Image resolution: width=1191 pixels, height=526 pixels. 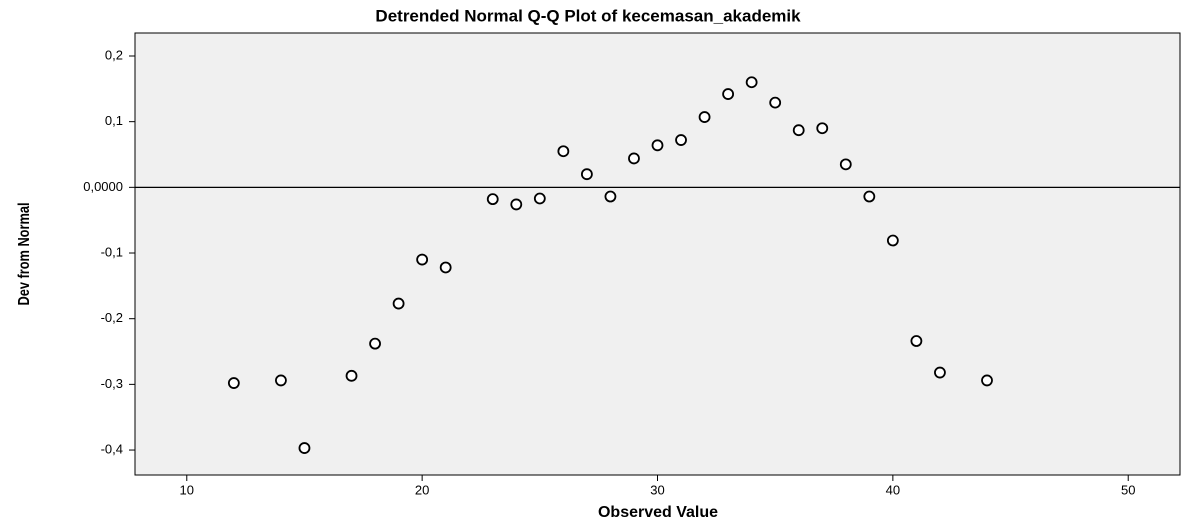 I want to click on y-tick-label: 0,2, so click(x=114, y=54).